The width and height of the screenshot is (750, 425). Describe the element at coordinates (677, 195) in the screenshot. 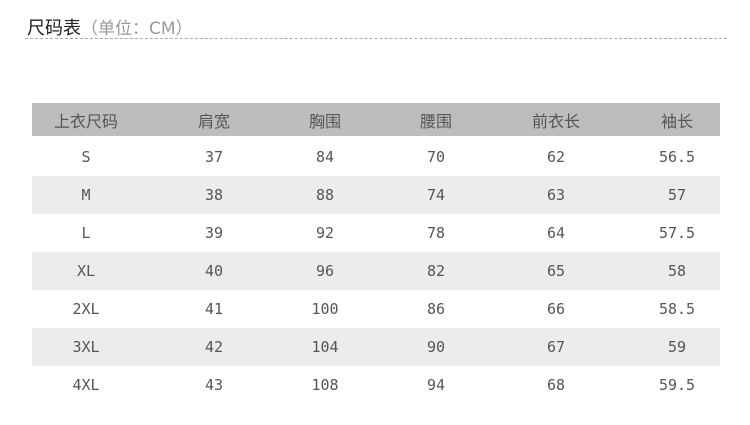

I see `table-cell: 57` at that location.